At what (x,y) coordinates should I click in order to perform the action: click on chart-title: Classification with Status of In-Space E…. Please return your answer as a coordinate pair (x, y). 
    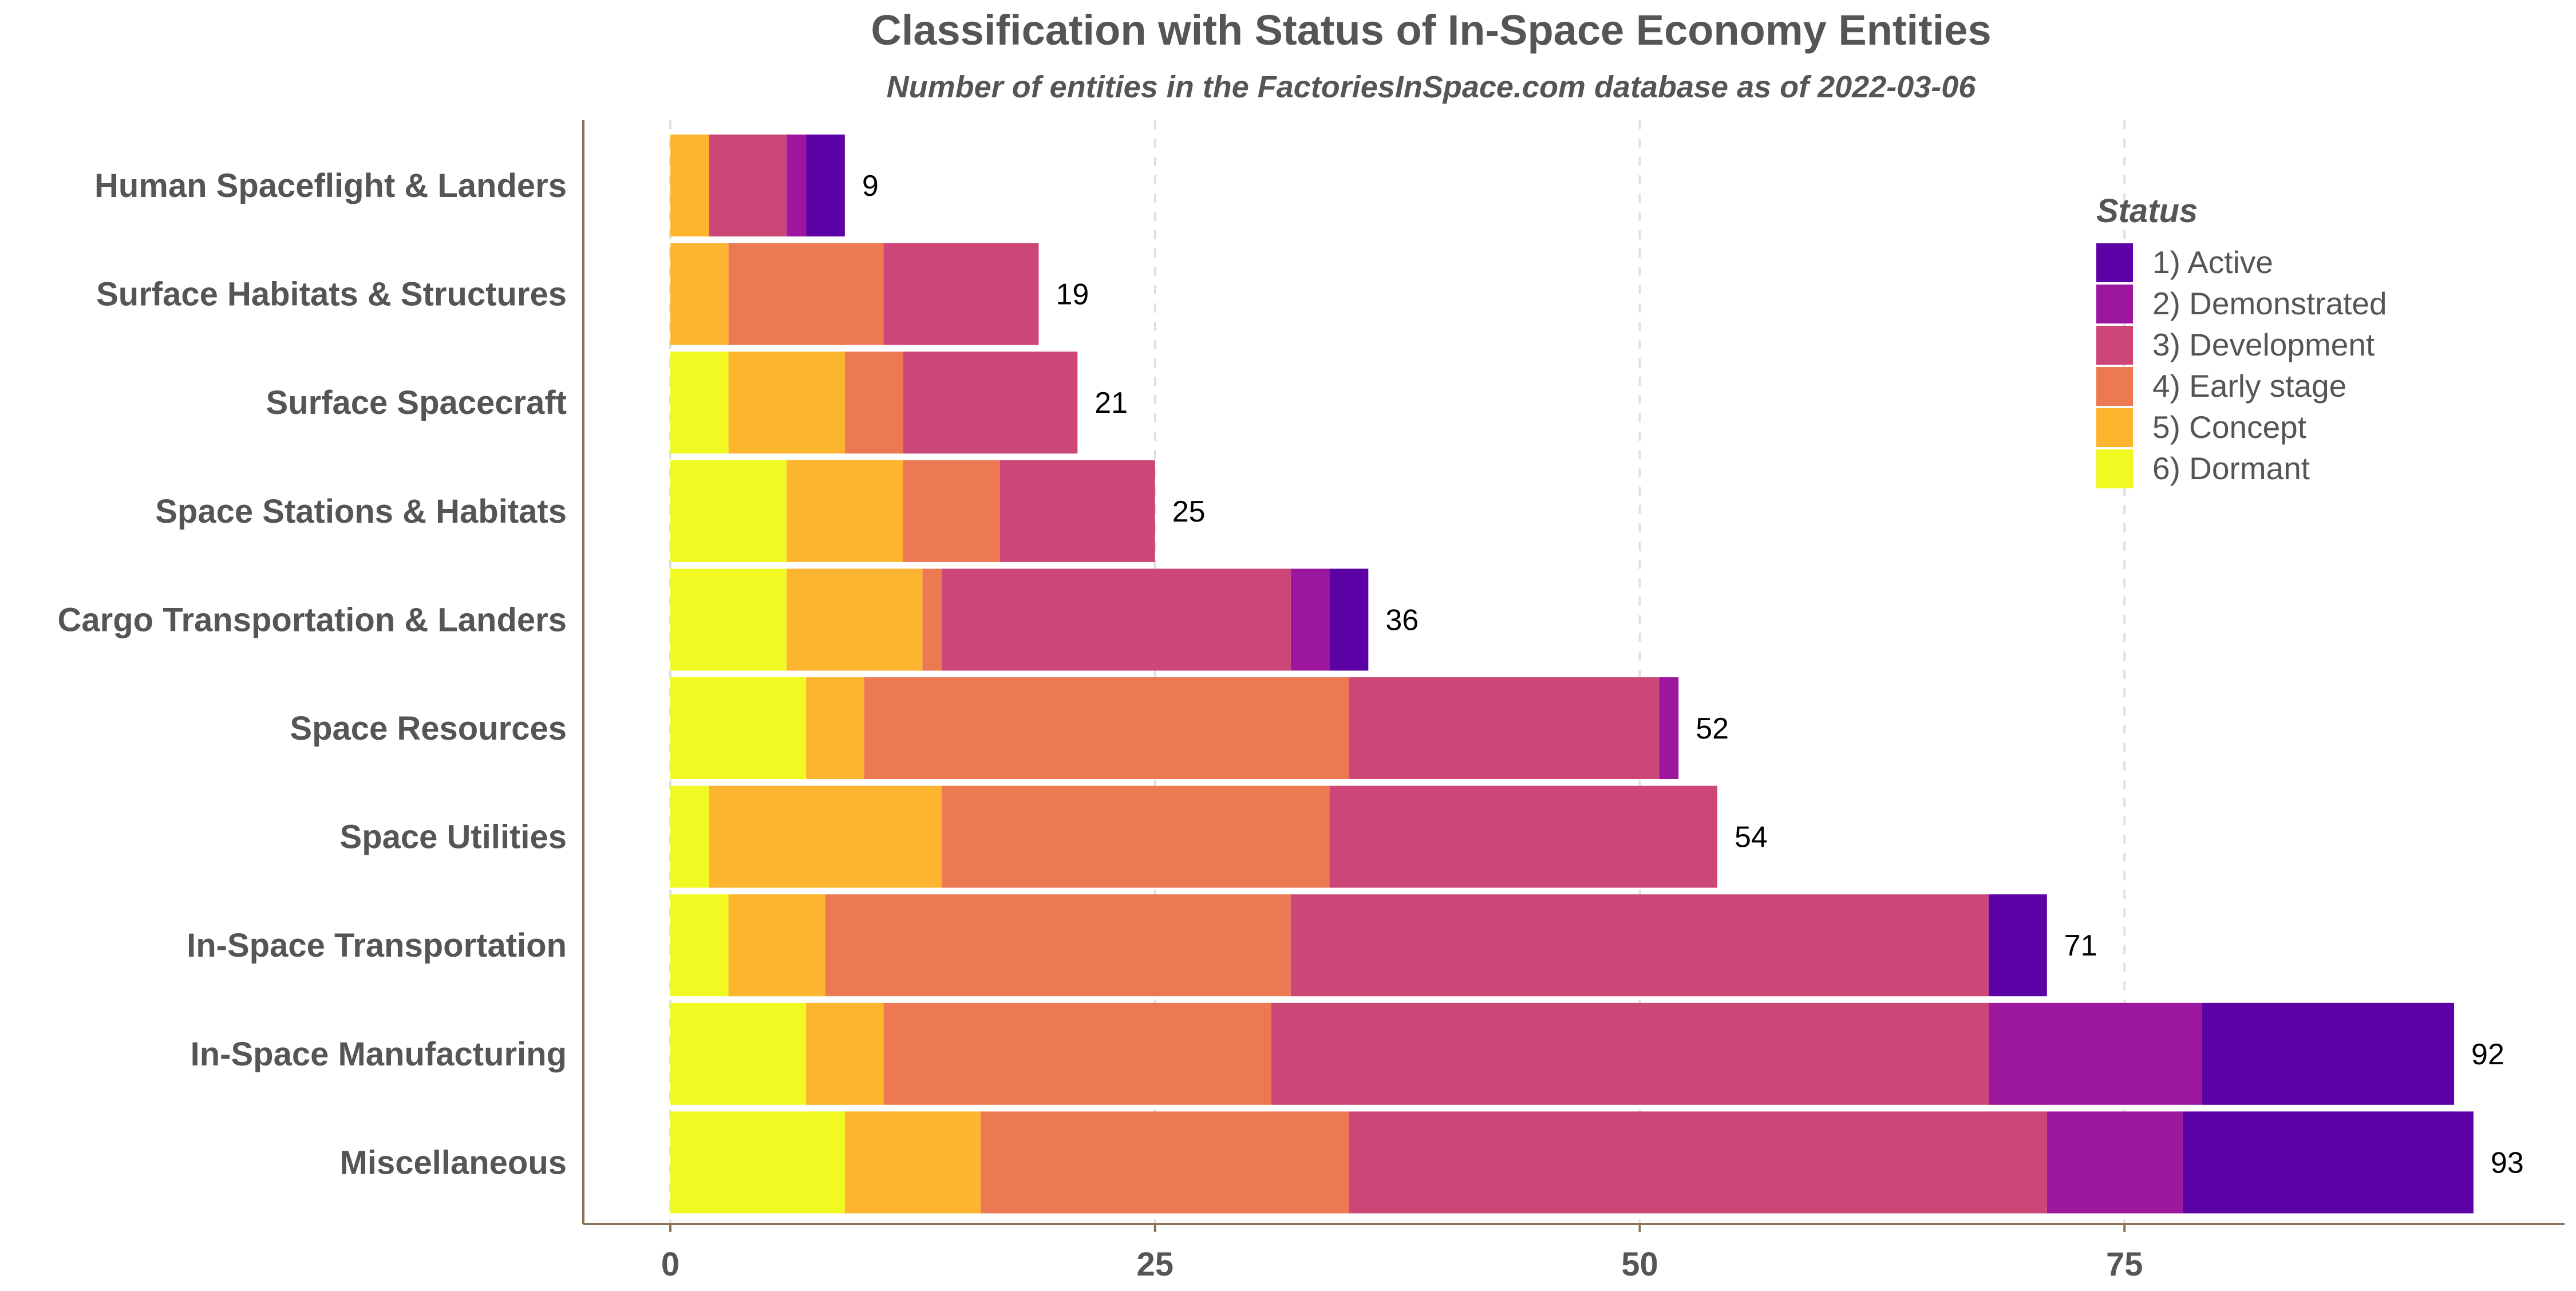
    Looking at the image, I should click on (1431, 30).